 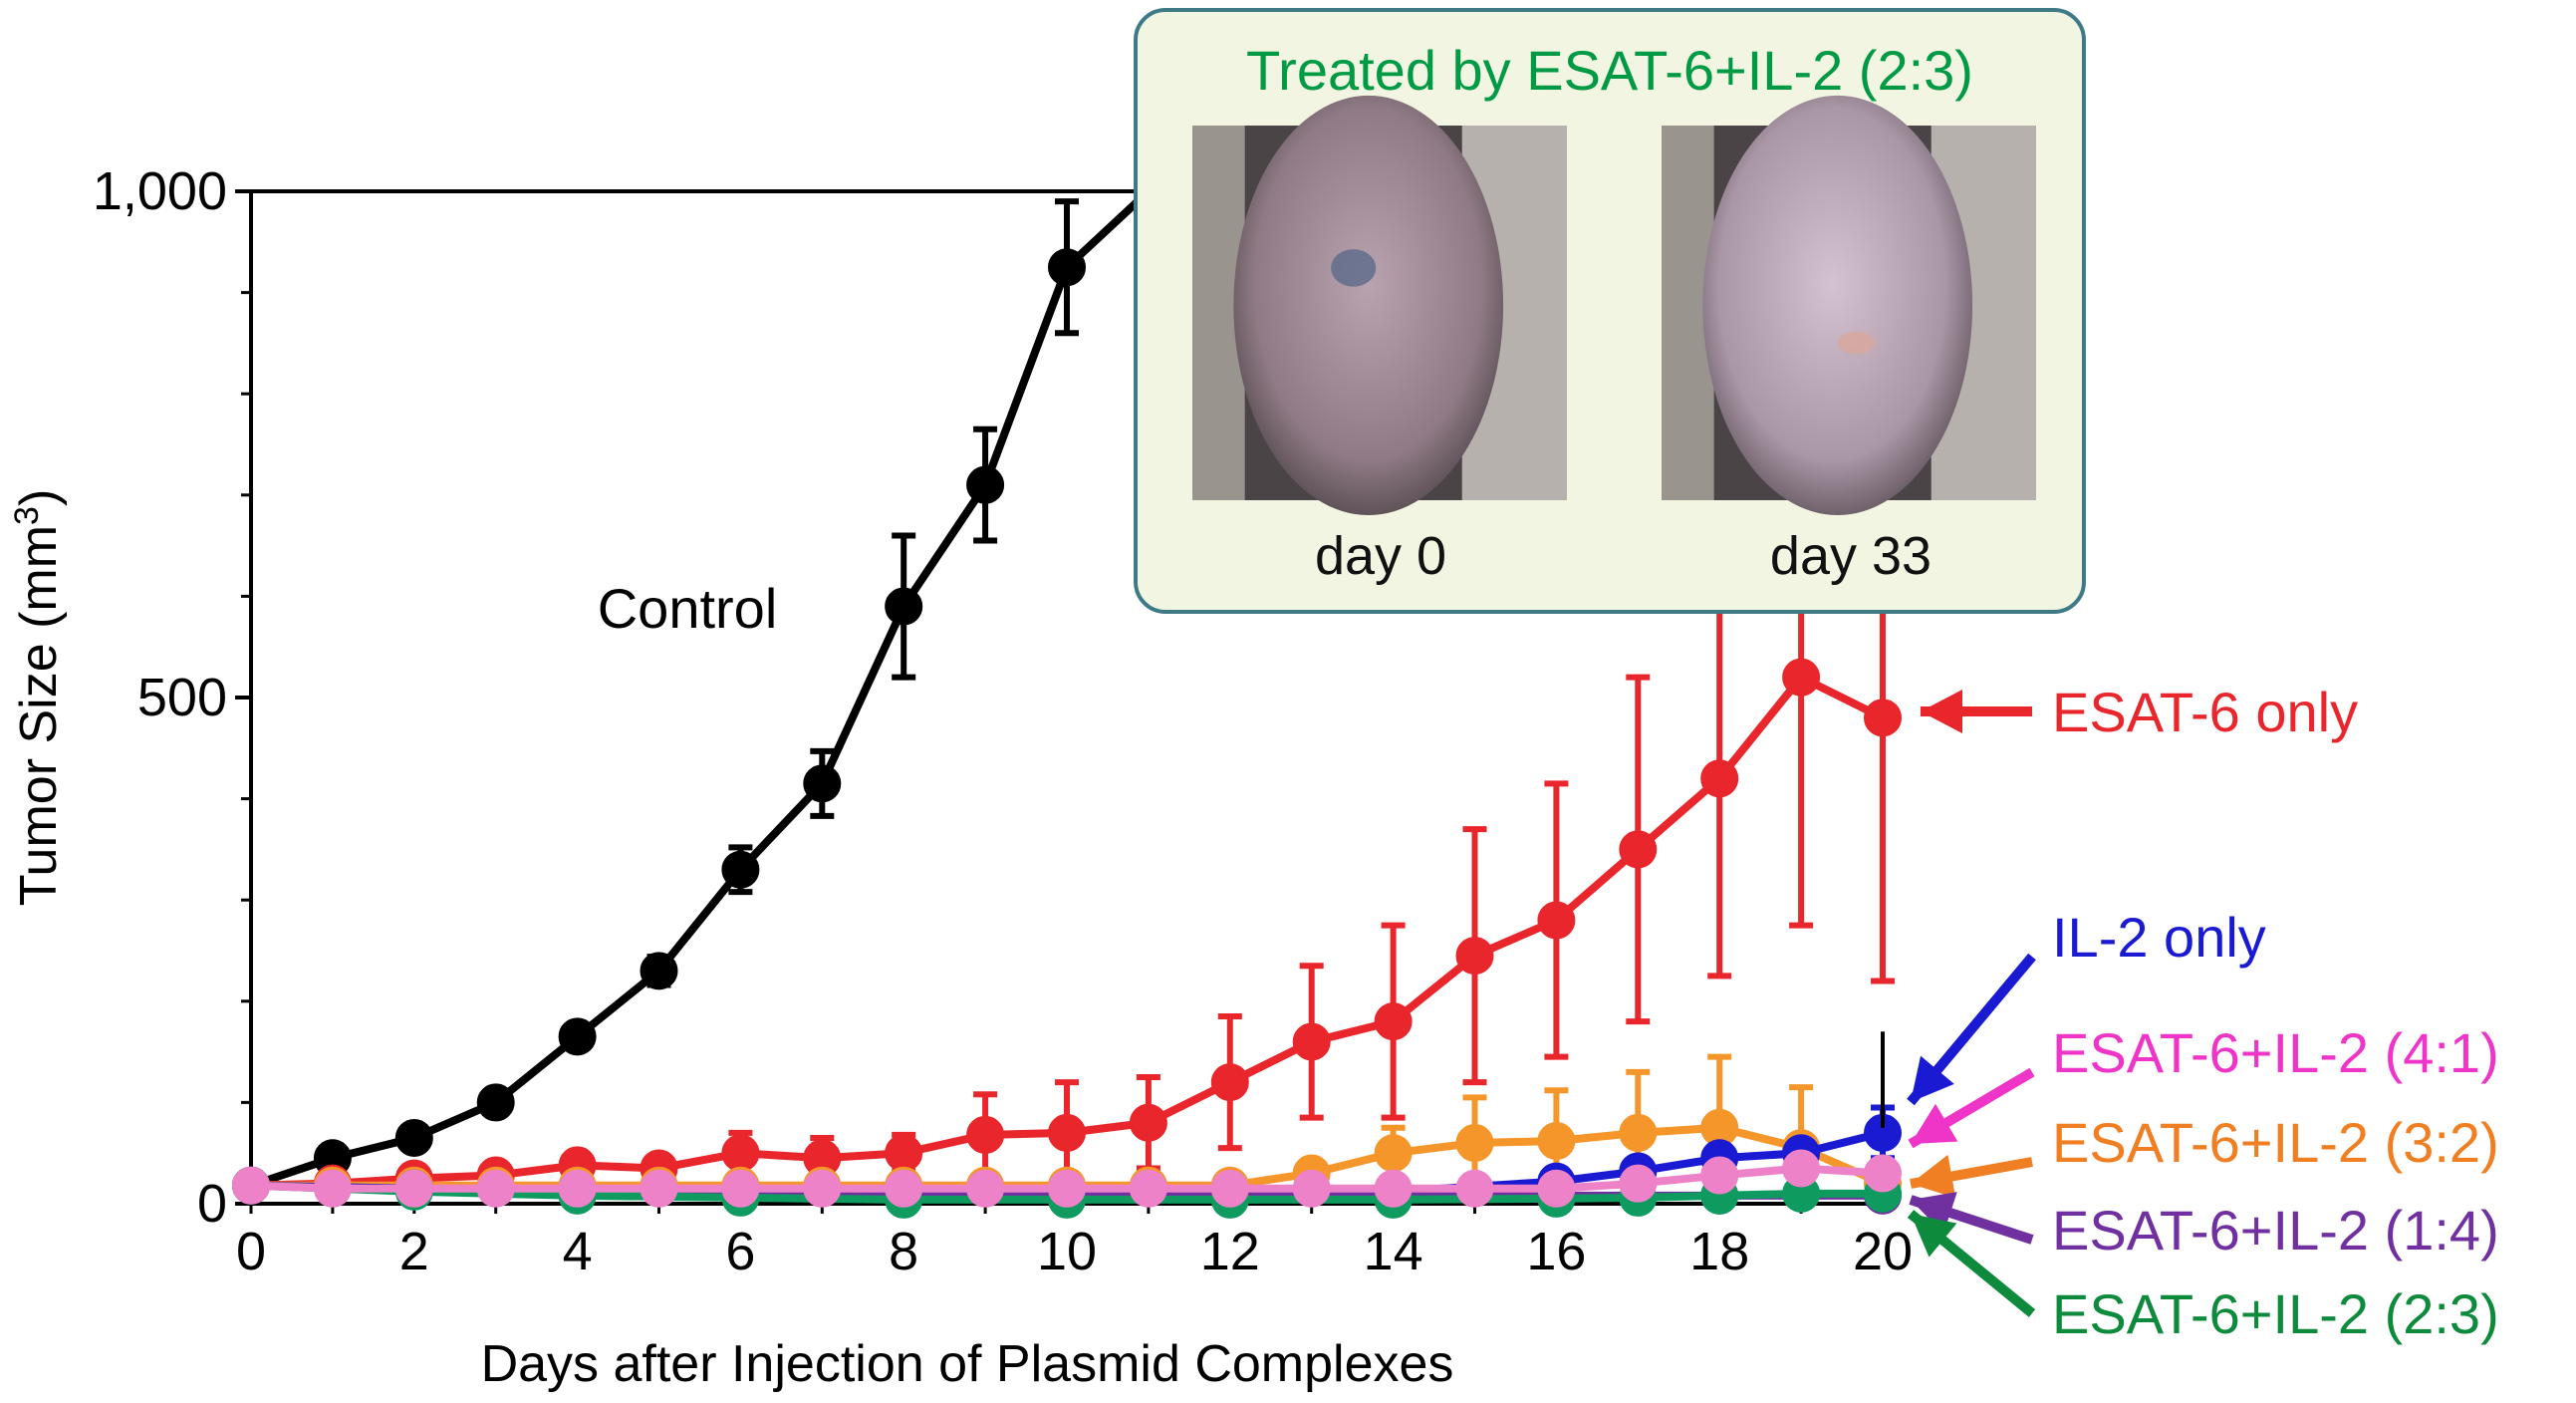 What do you see at coordinates (1856, 343) in the screenshot?
I see `photo-scar` at bounding box center [1856, 343].